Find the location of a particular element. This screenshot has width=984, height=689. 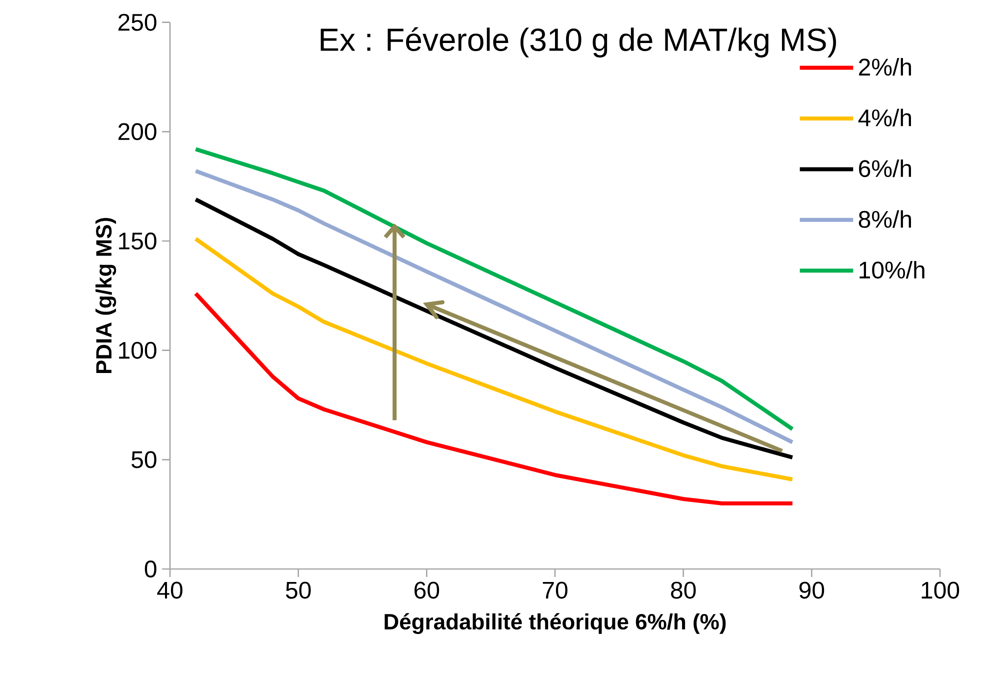

y-tick-label: 200 is located at coordinates (137, 131).